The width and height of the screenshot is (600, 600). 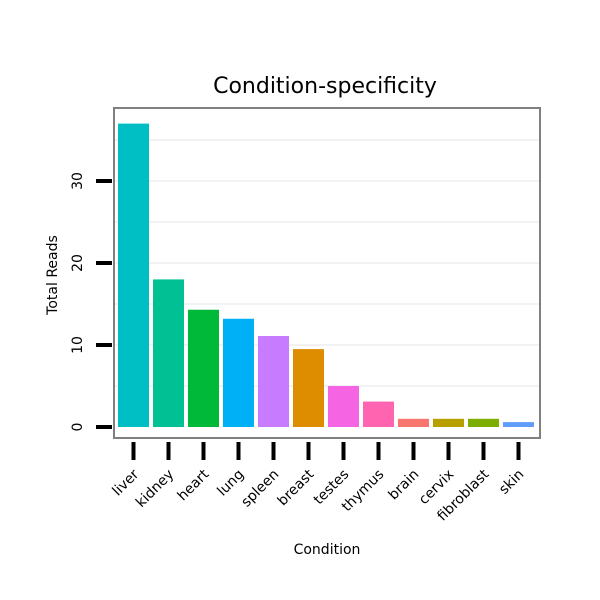 What do you see at coordinates (378, 414) in the screenshot?
I see `bar-thymus` at bounding box center [378, 414].